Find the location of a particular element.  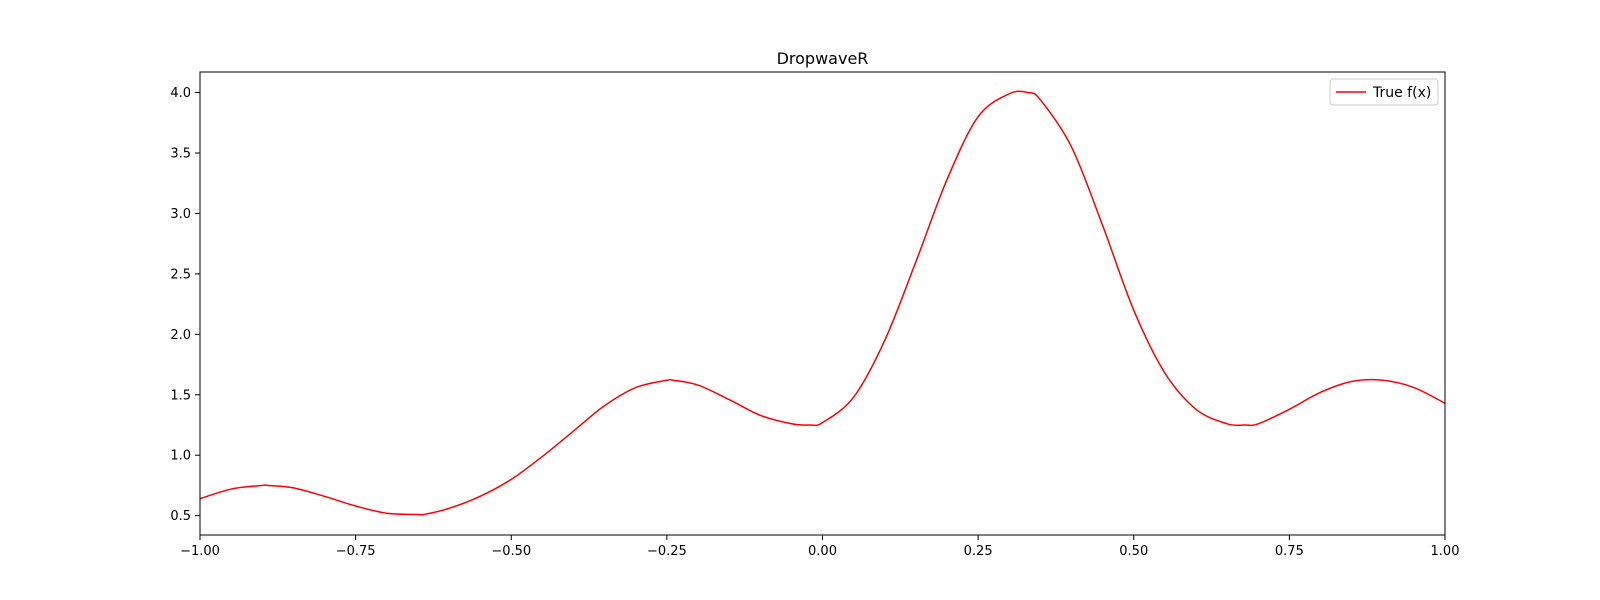

x-tick-label: 0.75 is located at coordinates (1289, 551).